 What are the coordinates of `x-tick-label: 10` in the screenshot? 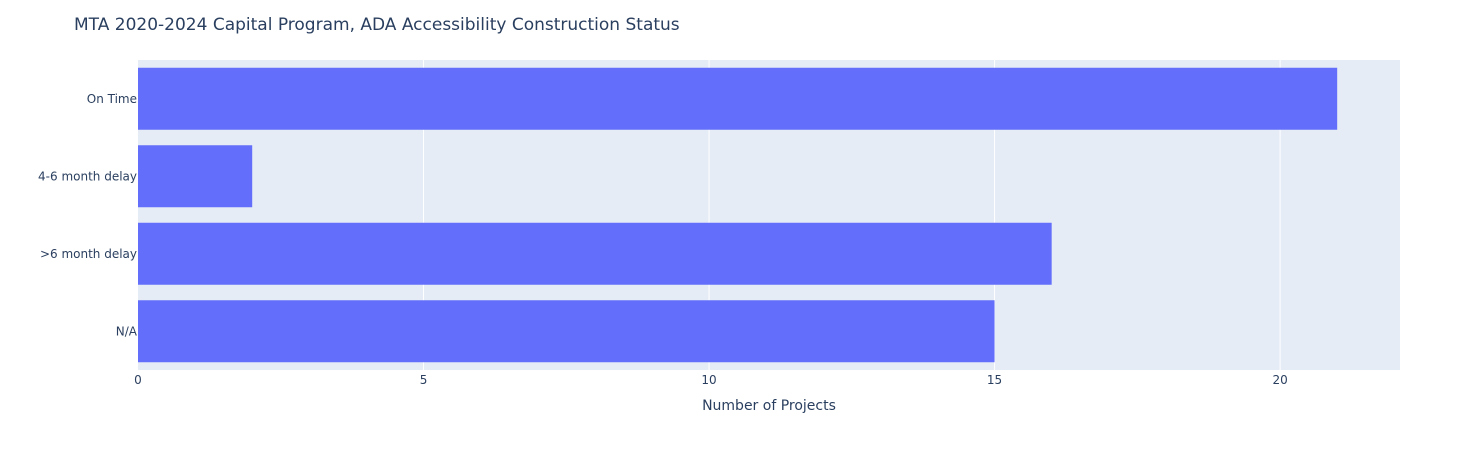 It's located at (708, 380).